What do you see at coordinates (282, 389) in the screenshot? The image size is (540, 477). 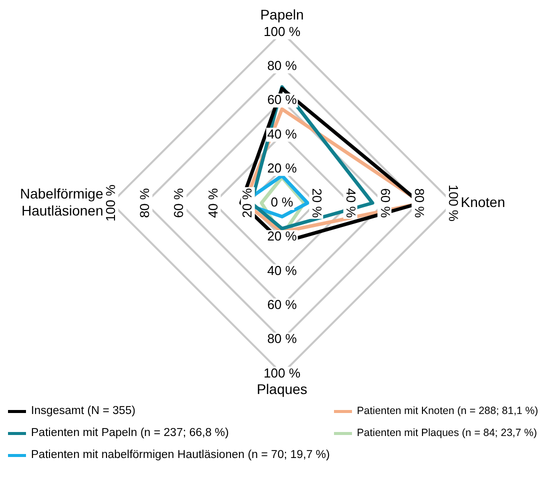 I see `spoke-label: Plaques` at bounding box center [282, 389].